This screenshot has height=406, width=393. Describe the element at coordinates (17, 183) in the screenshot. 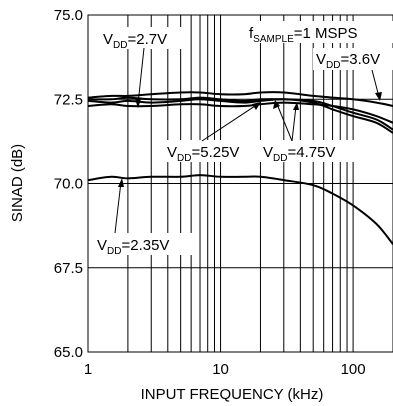

I see `y-axis-title: SINAD (dB)` at that location.